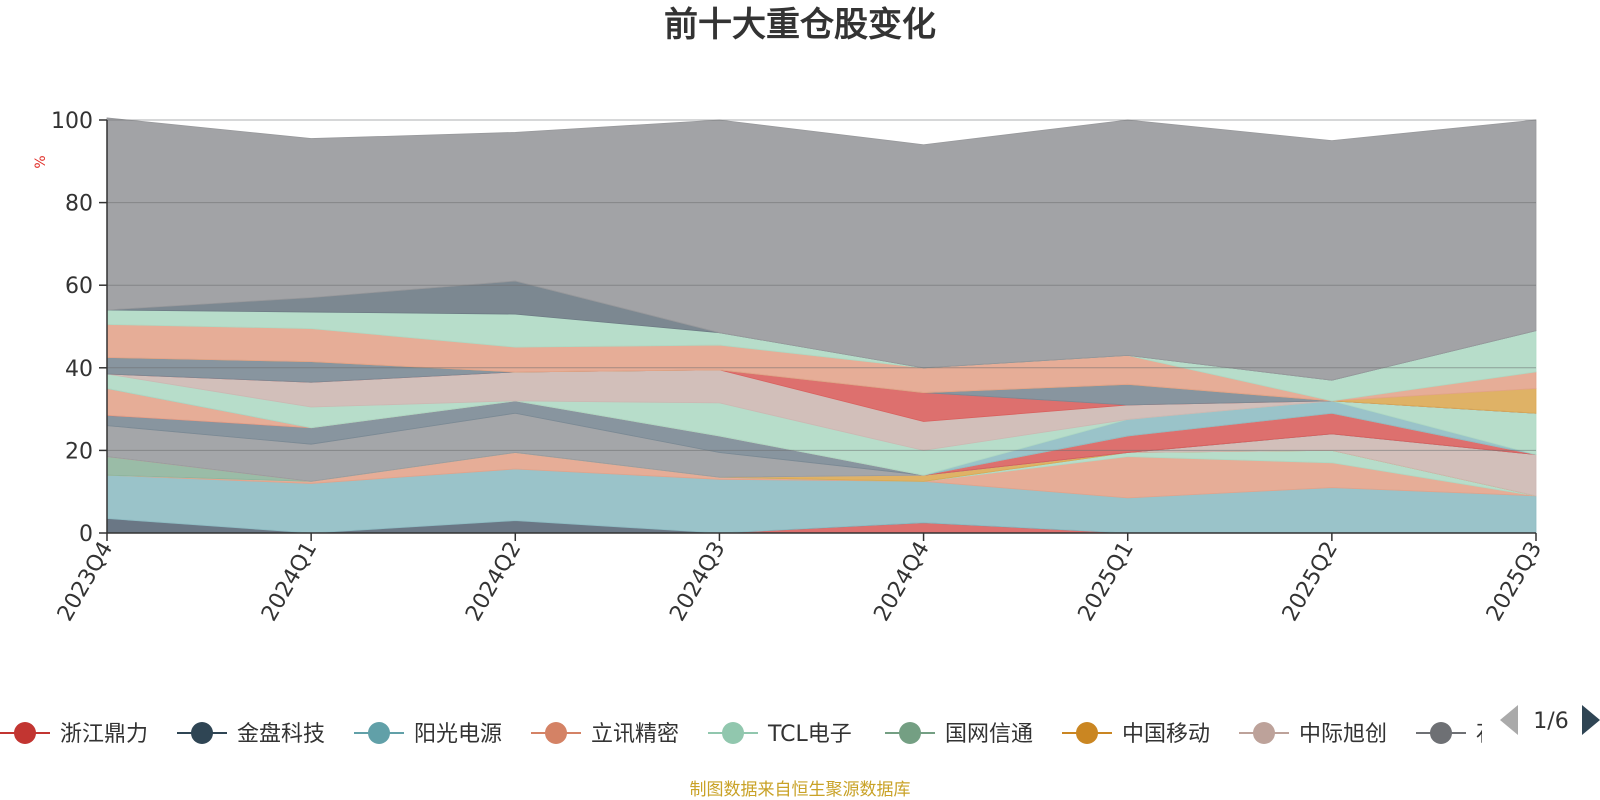 The image size is (1600, 800). What do you see at coordinates (1514, 582) in the screenshot?
I see `x-tick-label: 2025Q3` at bounding box center [1514, 582].